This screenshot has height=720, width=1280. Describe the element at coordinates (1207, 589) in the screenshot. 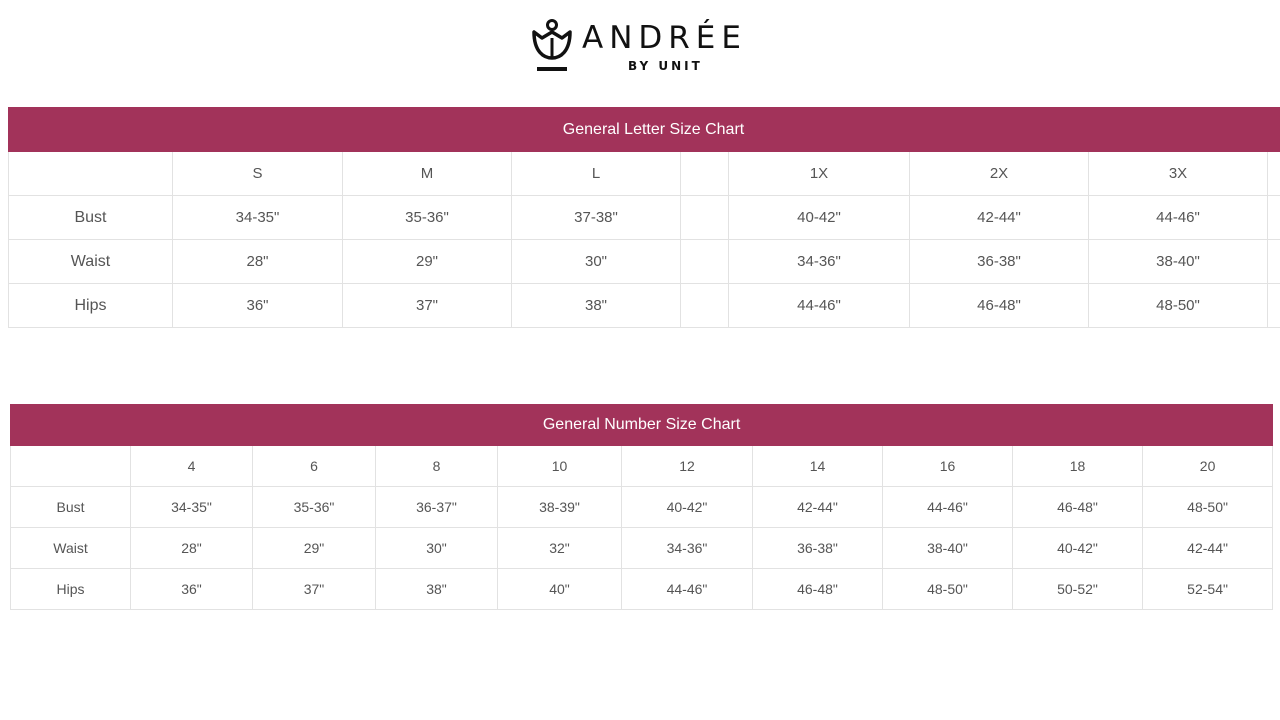

I see `measurement-cell: 52-54"` at that location.